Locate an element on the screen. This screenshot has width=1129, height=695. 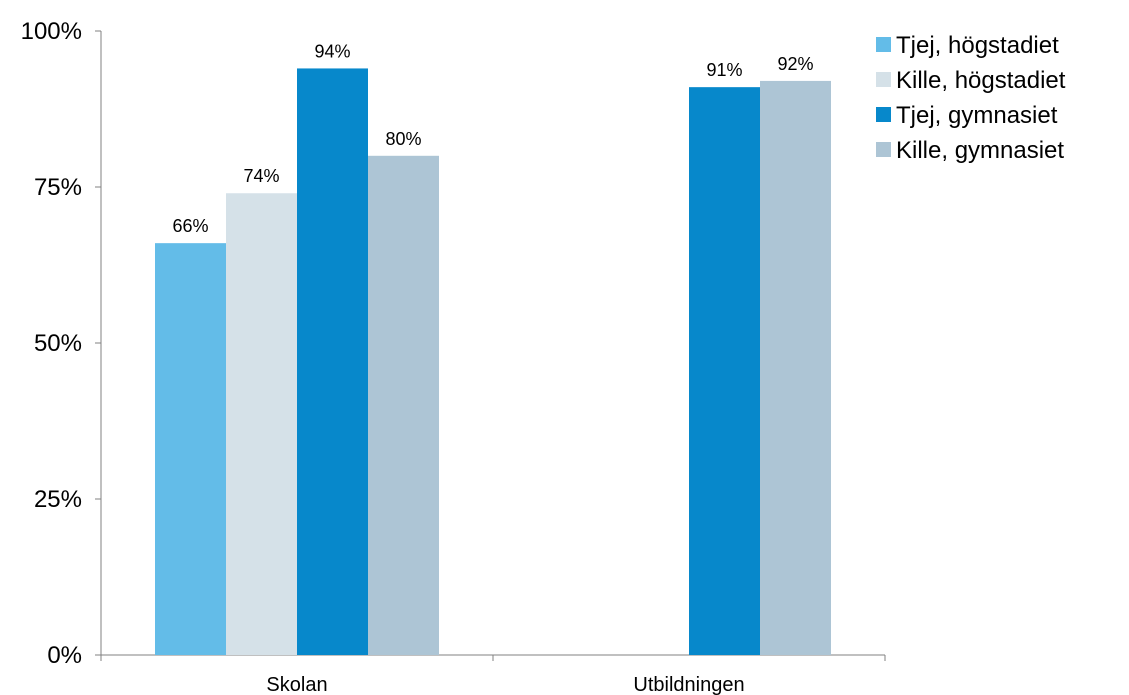
x-category-label: Utbildningen is located at coordinates (688, 684).